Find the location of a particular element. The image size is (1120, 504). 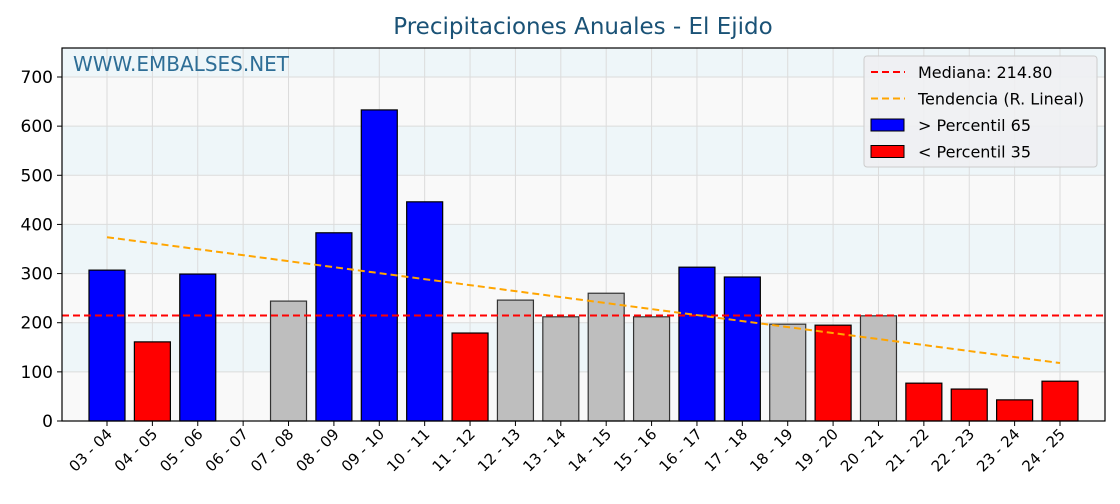

legend-label: Mediana: 214.80 is located at coordinates (985, 72).